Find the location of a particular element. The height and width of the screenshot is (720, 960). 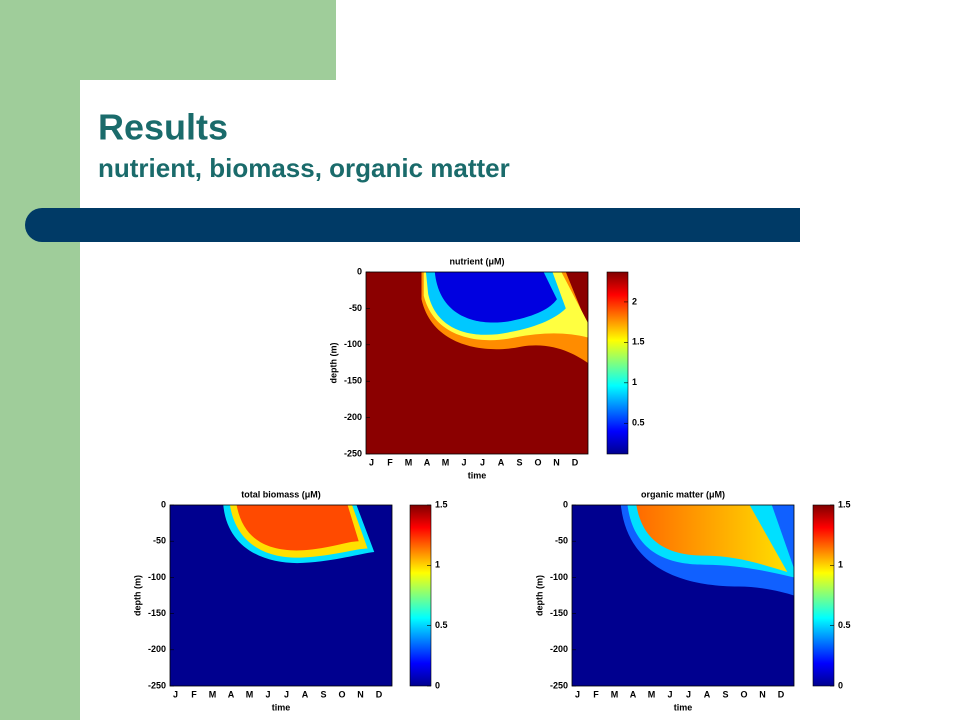

plot-title: nutrient (μM) is located at coordinates (477, 261).